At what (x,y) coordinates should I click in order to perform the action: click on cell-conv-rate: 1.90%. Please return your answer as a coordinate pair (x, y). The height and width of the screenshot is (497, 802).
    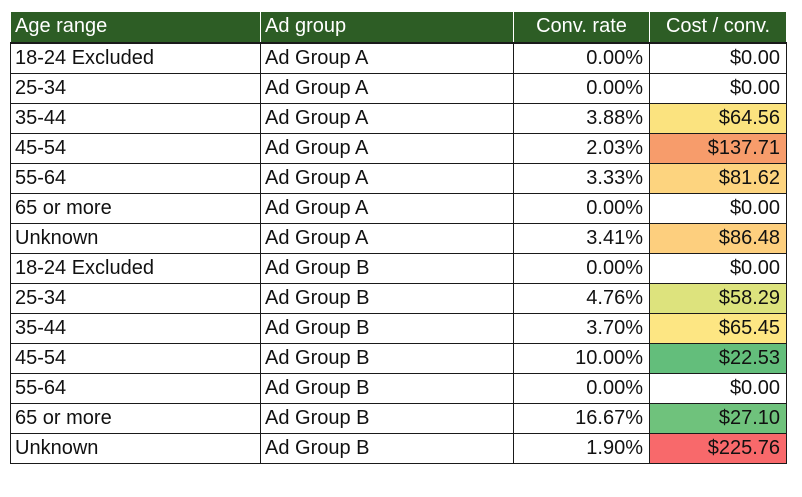
    Looking at the image, I should click on (581, 448).